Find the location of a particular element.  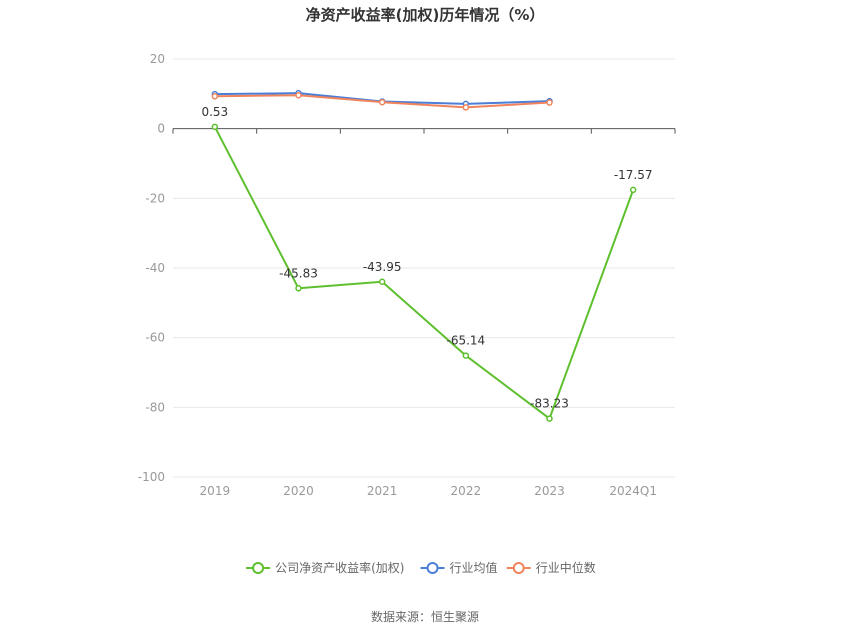

chart-title: 净资产收益率(加权)历年情况（%） is located at coordinates (425, 15).